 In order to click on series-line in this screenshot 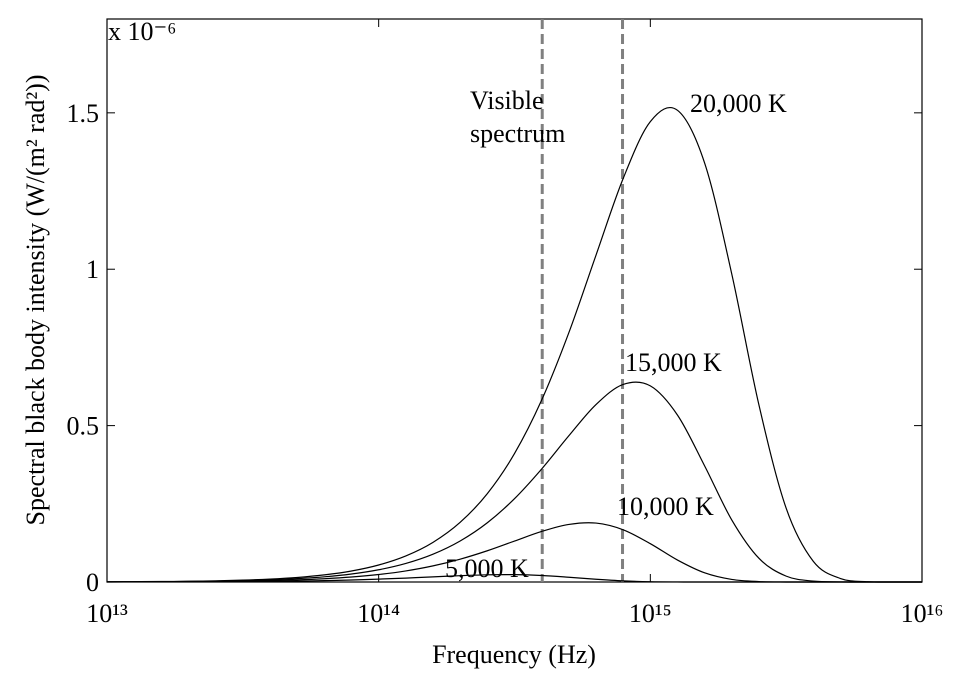, I will do `click(514, 578)`.